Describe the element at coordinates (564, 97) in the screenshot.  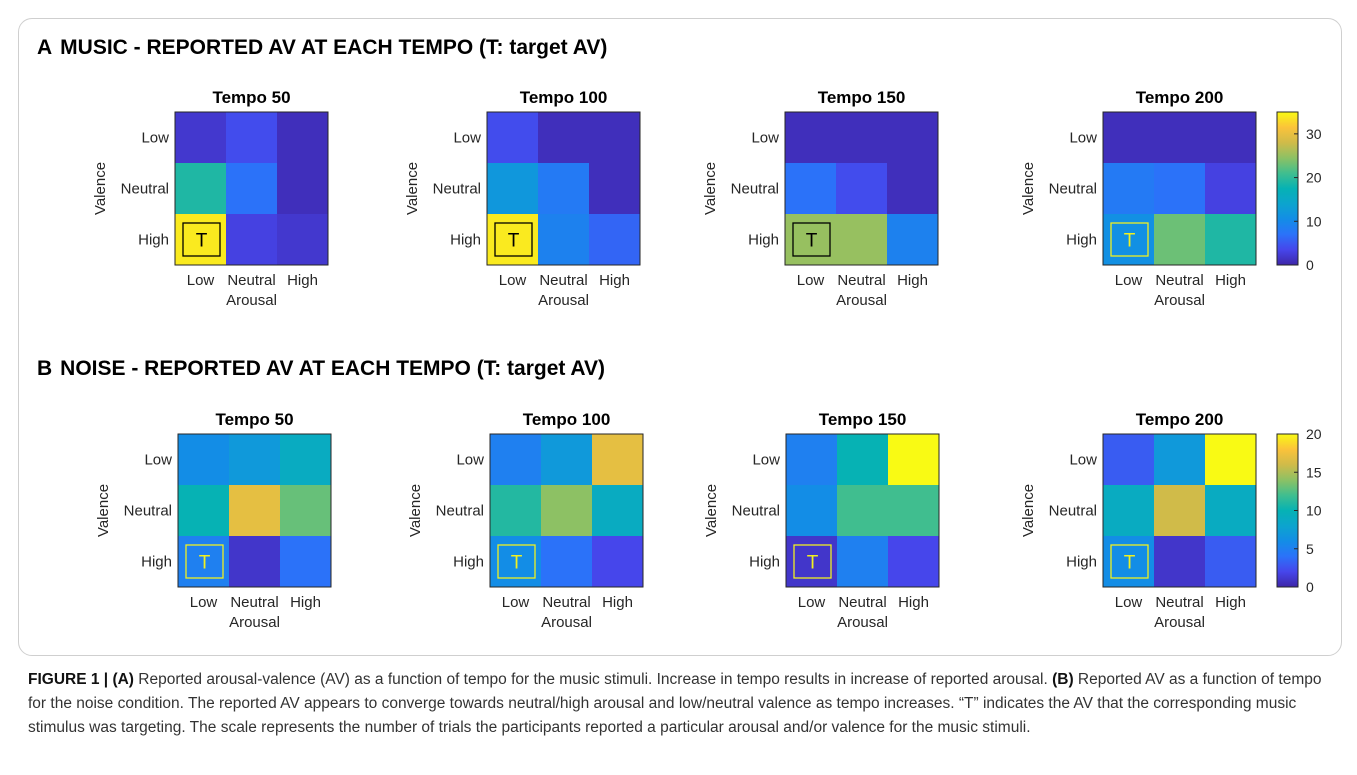
I see `heatmap-title: Tempo 100` at that location.